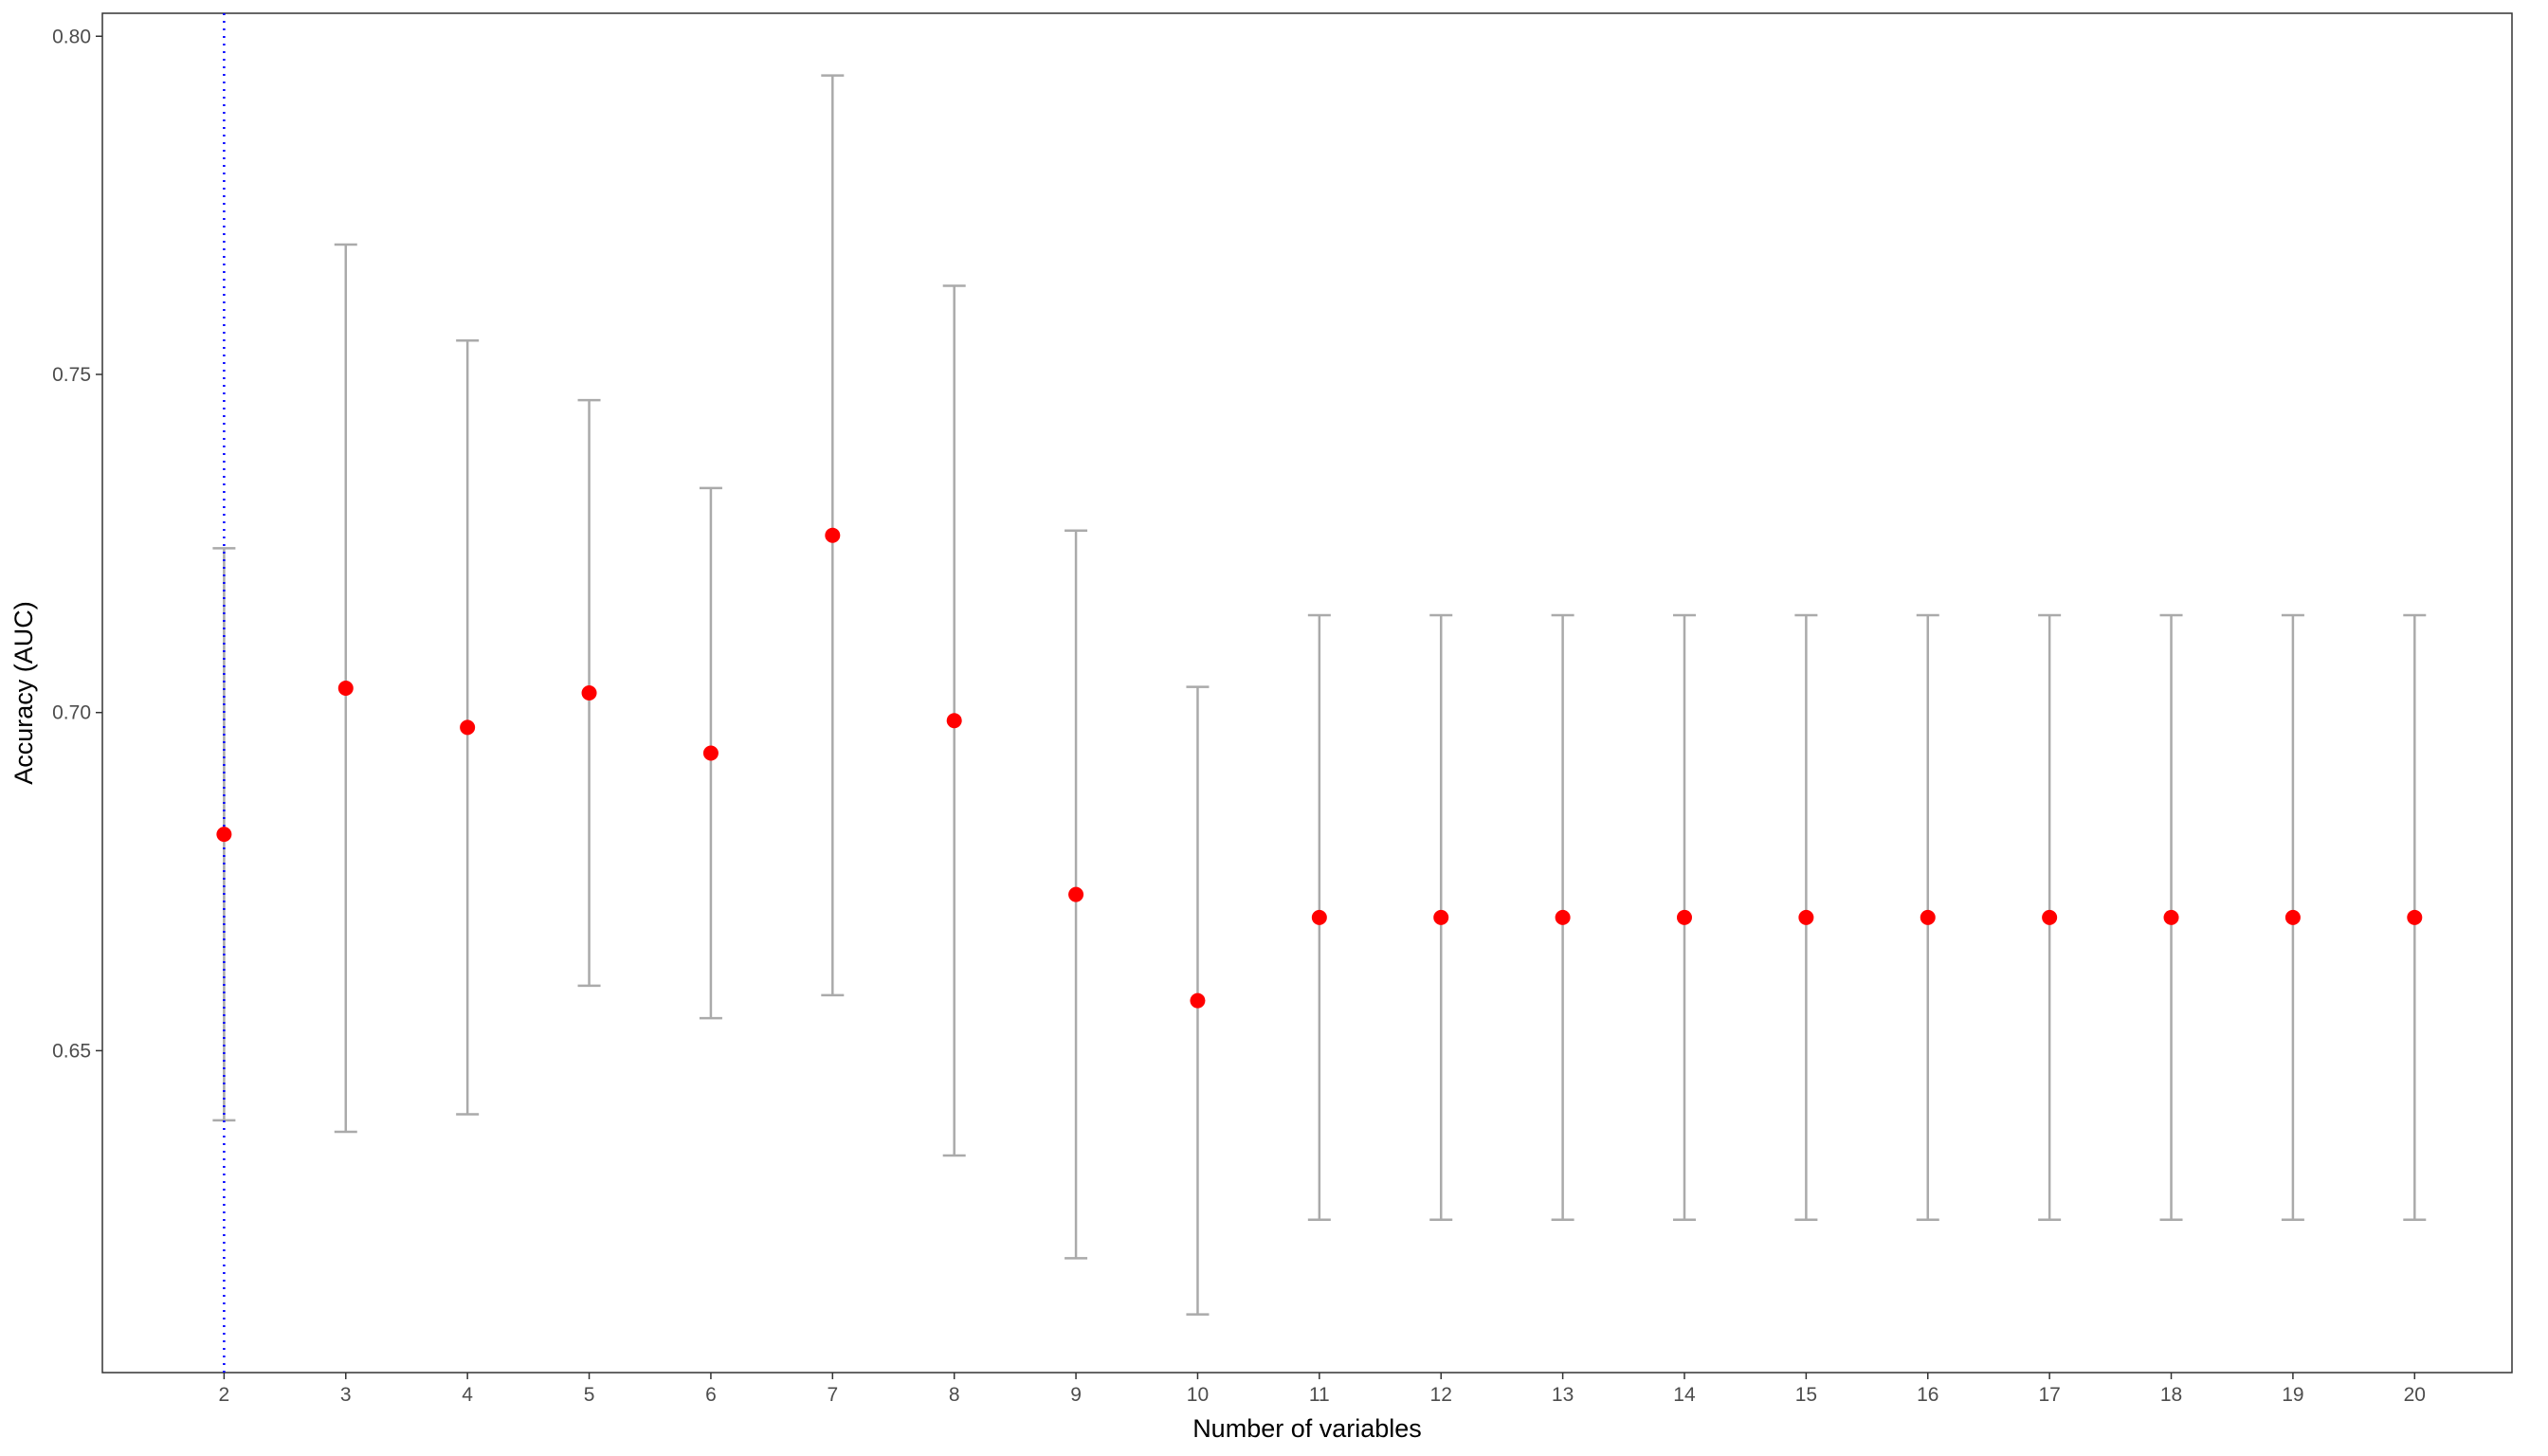 The image size is (2548, 1456). What do you see at coordinates (2049, 1395) in the screenshot?
I see `x-tick-label: 17` at bounding box center [2049, 1395].